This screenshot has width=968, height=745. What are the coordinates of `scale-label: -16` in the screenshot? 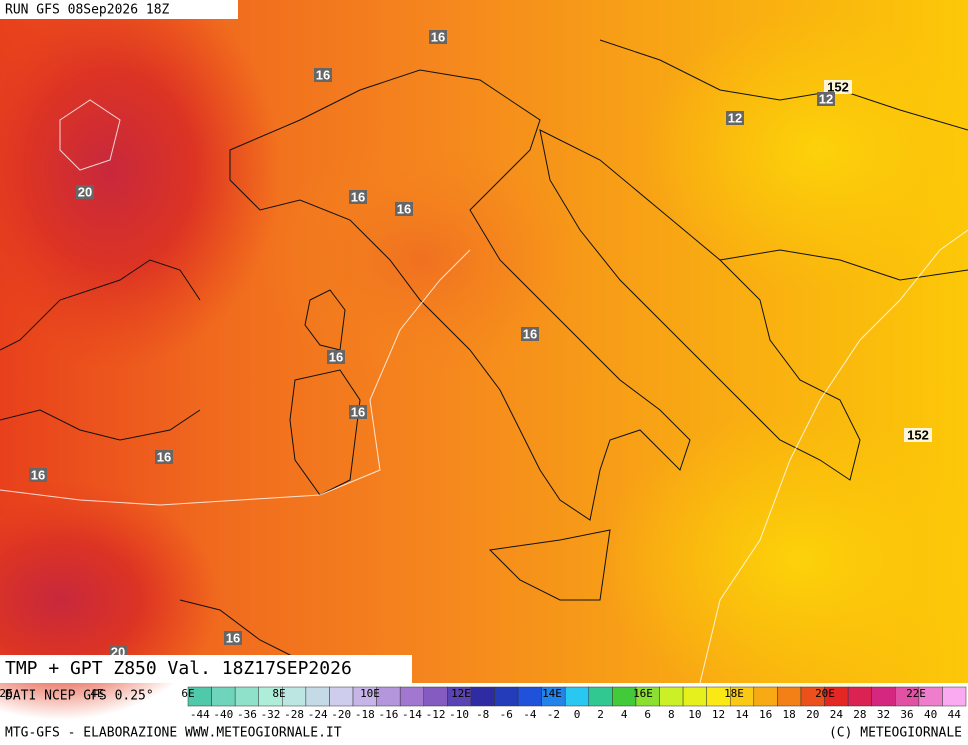 It's located at (388, 714).